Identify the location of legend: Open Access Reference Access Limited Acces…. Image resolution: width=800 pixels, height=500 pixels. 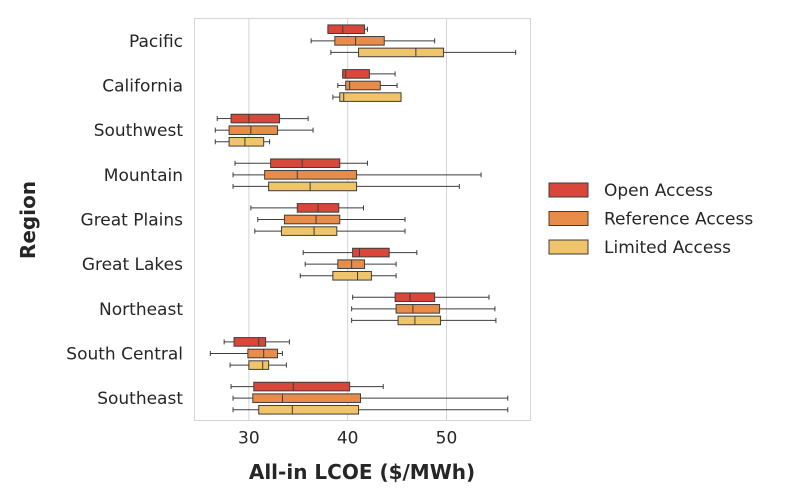
(650, 219).